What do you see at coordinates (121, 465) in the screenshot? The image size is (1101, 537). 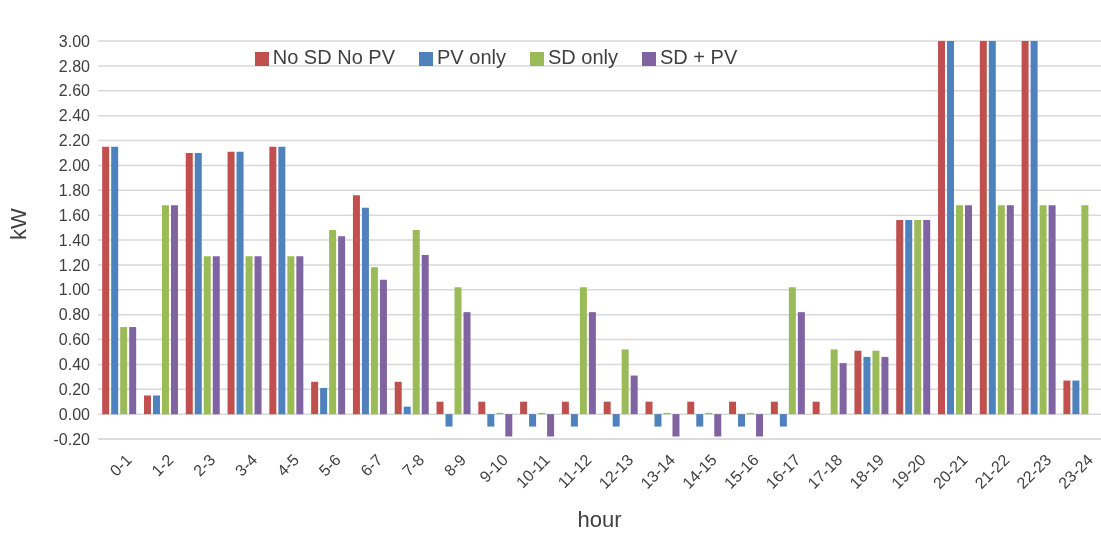 I see `x-tick-label: 0-1` at bounding box center [121, 465].